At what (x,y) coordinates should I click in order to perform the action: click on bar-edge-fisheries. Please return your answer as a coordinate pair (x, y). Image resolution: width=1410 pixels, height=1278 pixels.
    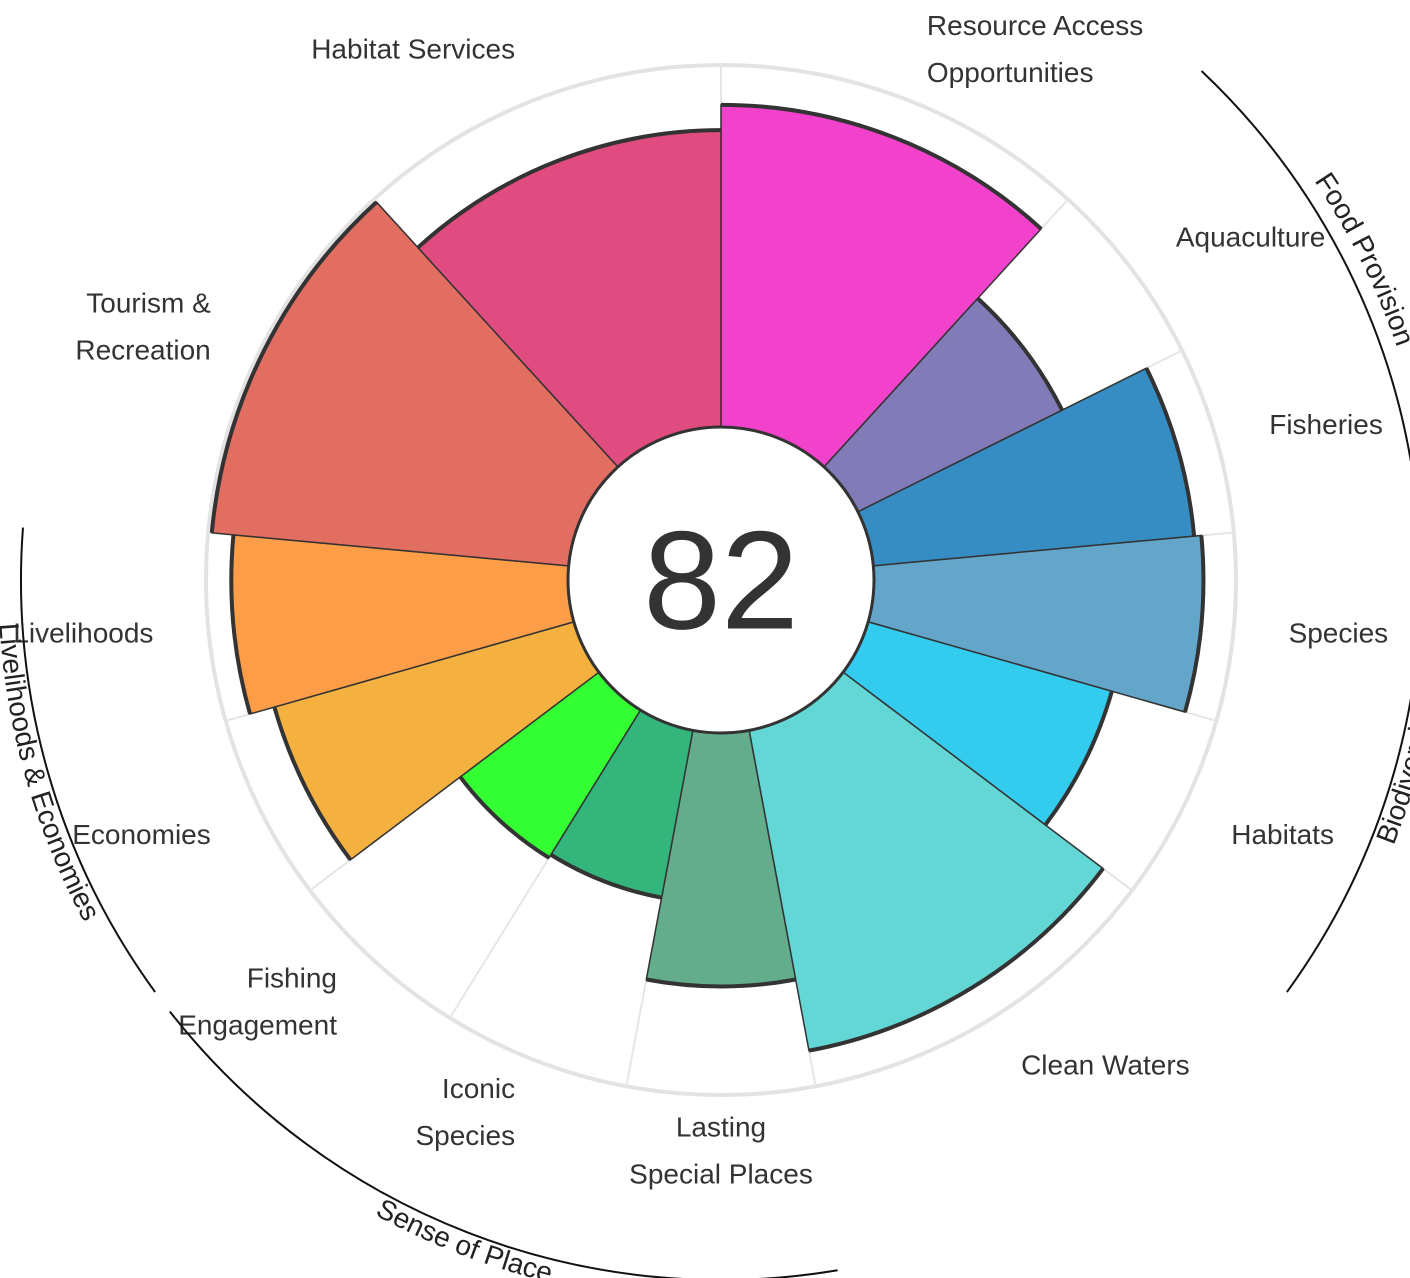
    Looking at the image, I should click on (1170, 452).